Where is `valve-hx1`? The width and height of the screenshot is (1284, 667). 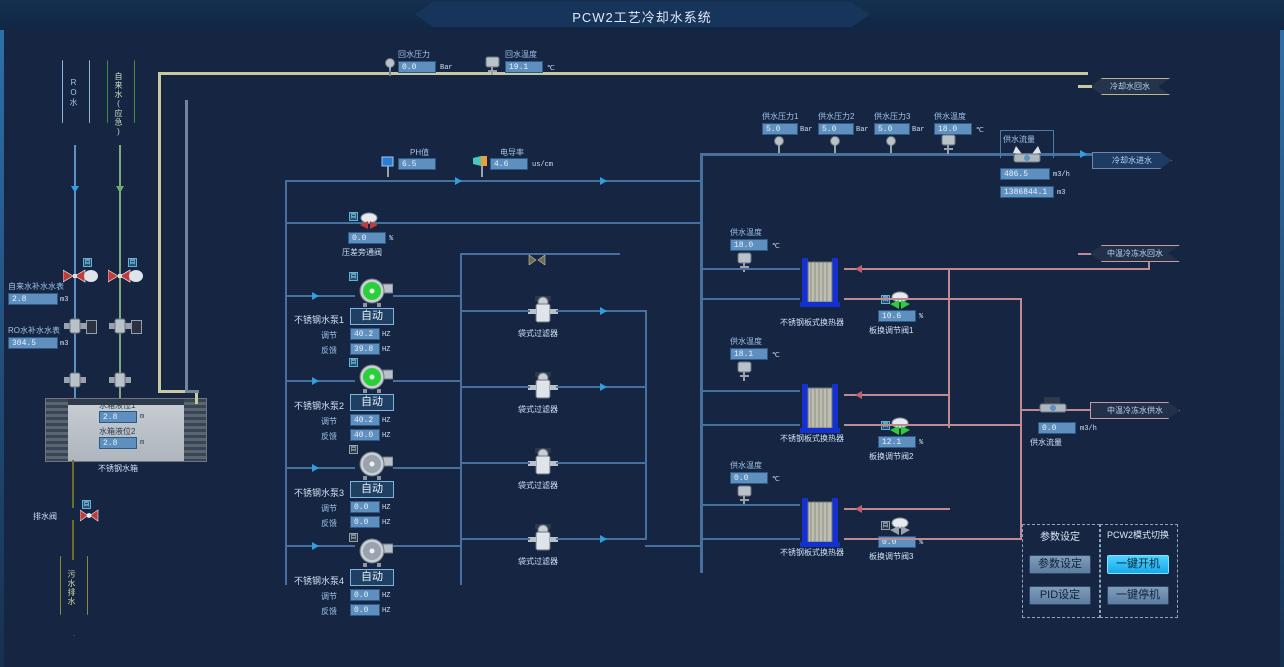
valve-hx1 is located at coordinates (900, 300).